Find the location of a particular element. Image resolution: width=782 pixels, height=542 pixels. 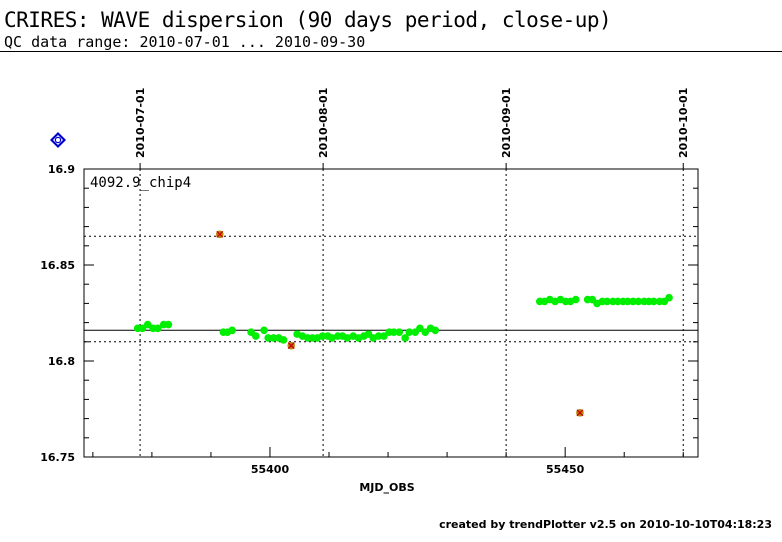

x-axis-label: MJD_OBS is located at coordinates (386, 487).